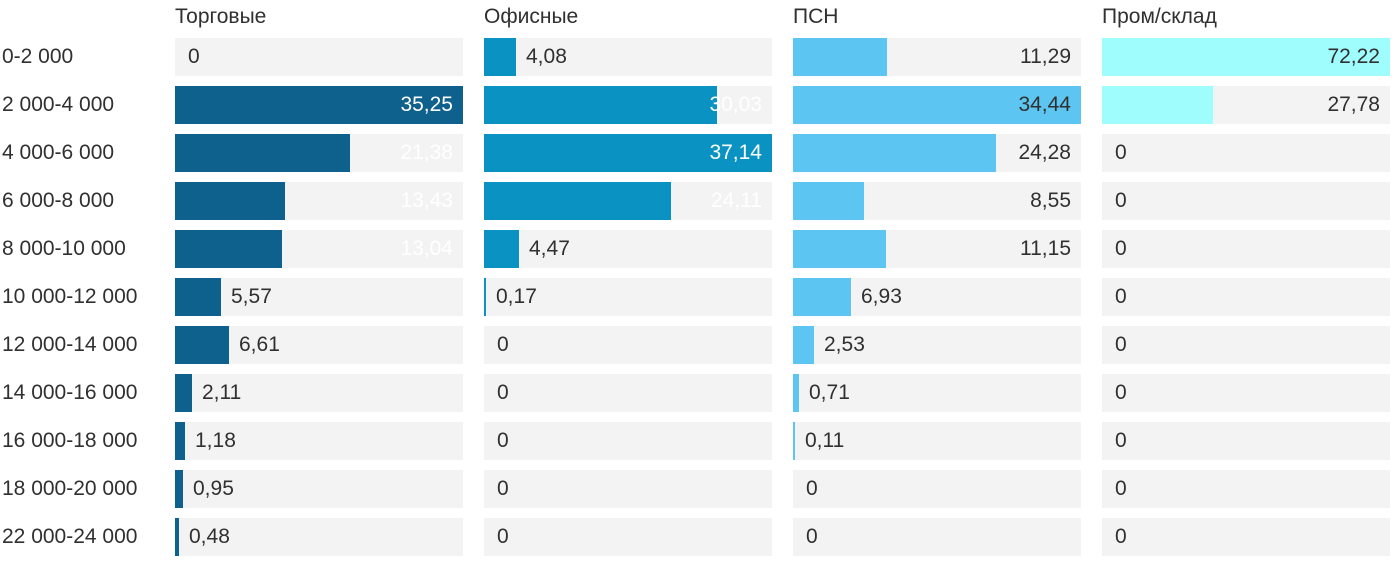 The image size is (1400, 574). Describe the element at coordinates (628, 249) in the screenshot. I see `bar-track: 4,47` at that location.